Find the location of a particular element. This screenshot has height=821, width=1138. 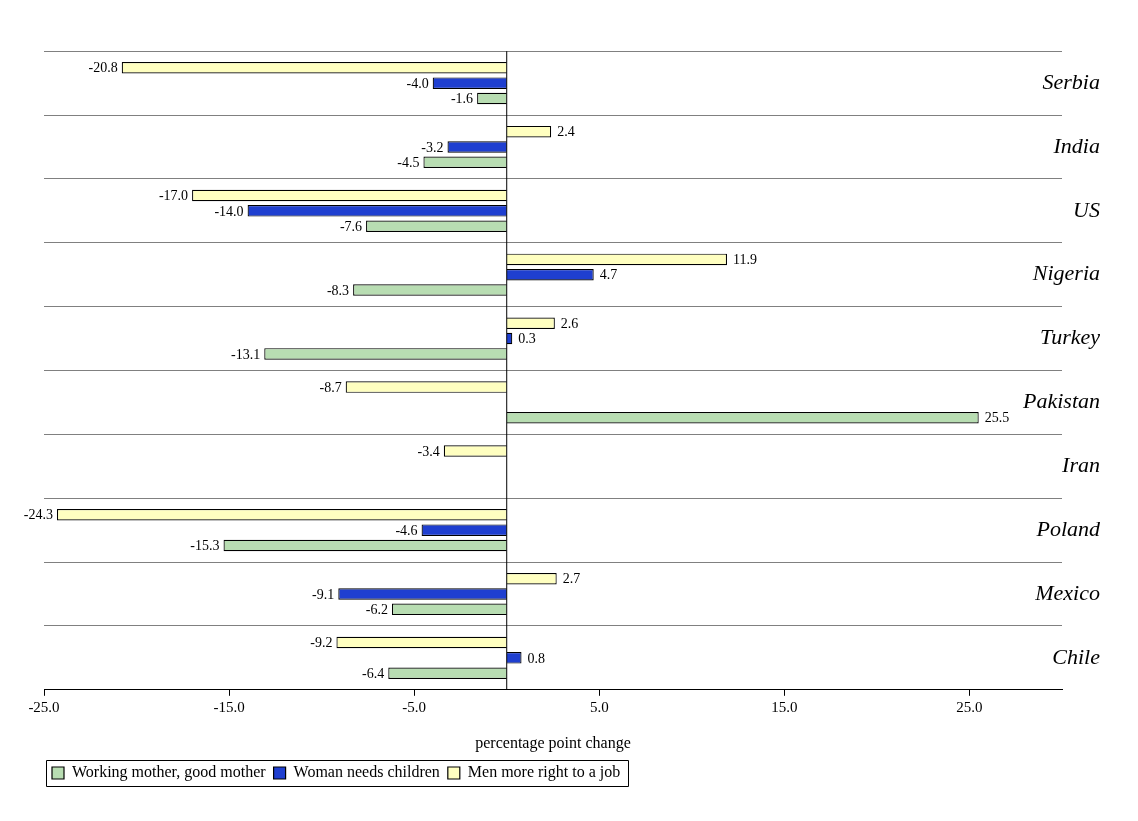

x-tick-label: 5.0 is located at coordinates (599, 706).